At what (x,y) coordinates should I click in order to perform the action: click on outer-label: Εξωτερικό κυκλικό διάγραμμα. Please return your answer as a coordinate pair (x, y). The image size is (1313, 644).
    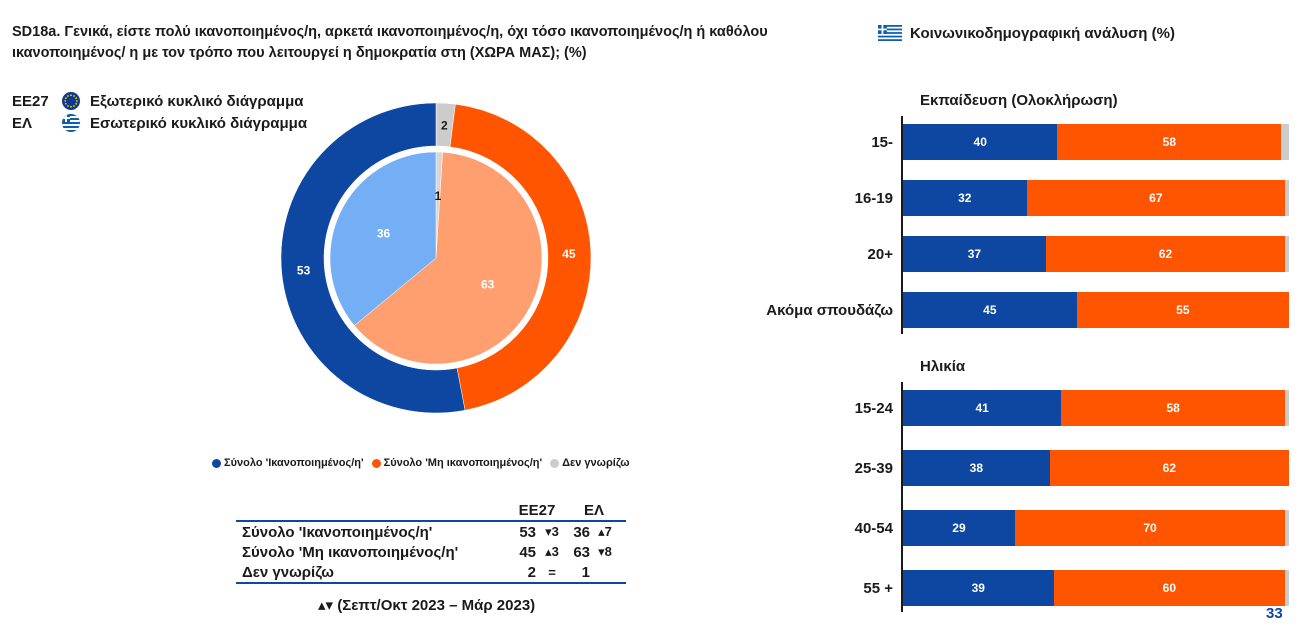
    Looking at the image, I should click on (197, 101).